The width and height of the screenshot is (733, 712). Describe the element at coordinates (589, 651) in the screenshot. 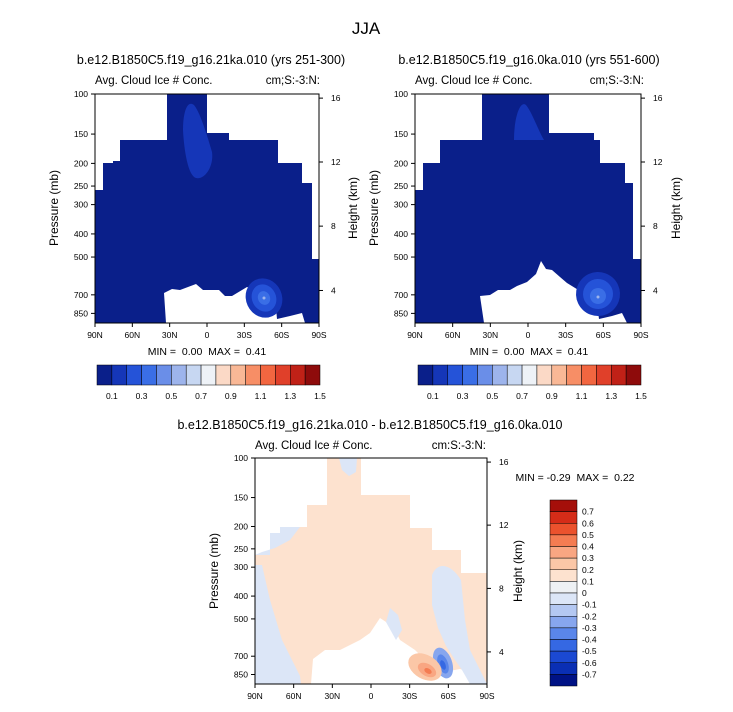

I see `colorbar-label: -0.5` at that location.